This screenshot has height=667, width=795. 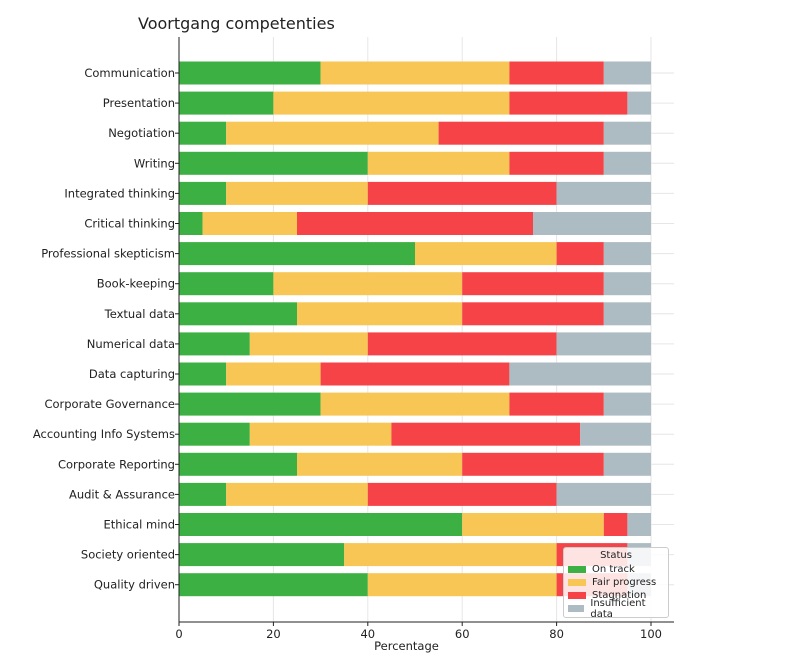 I want to click on y-tick-label: Data capturing, so click(x=132, y=374).